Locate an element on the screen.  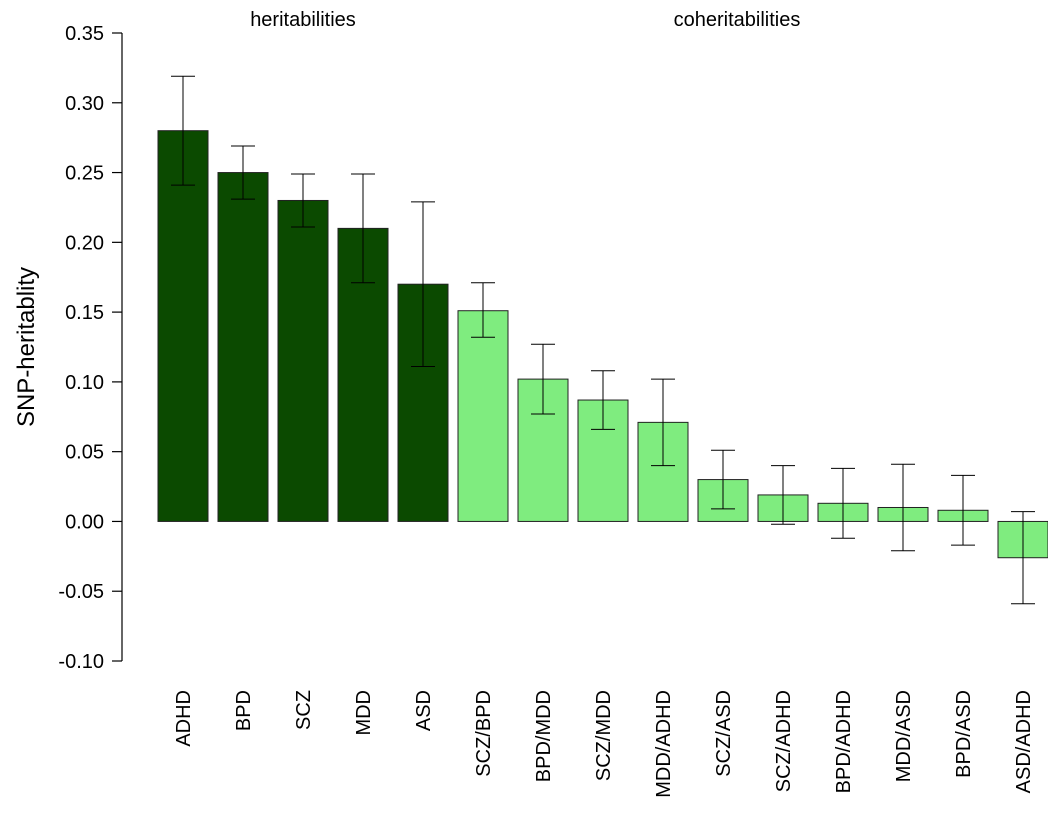
x-category-label: SCZ/BPD is located at coordinates (484, 733).